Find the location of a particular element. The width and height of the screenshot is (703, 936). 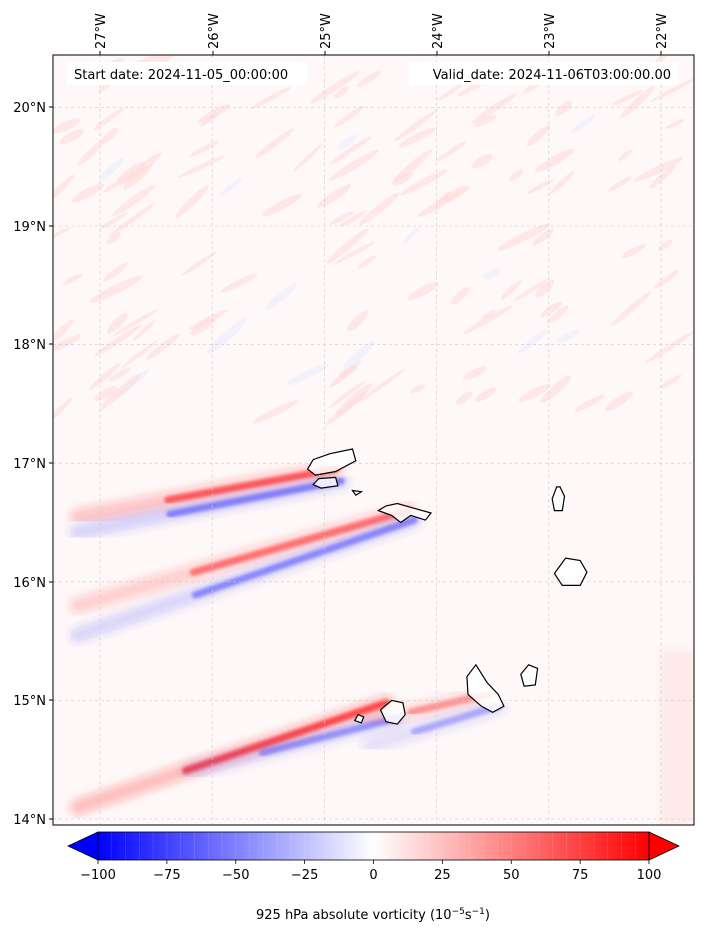

colorbar-ticks: −100 −75 −50 −25 0 25 50 75 100 is located at coordinates (370, 871).